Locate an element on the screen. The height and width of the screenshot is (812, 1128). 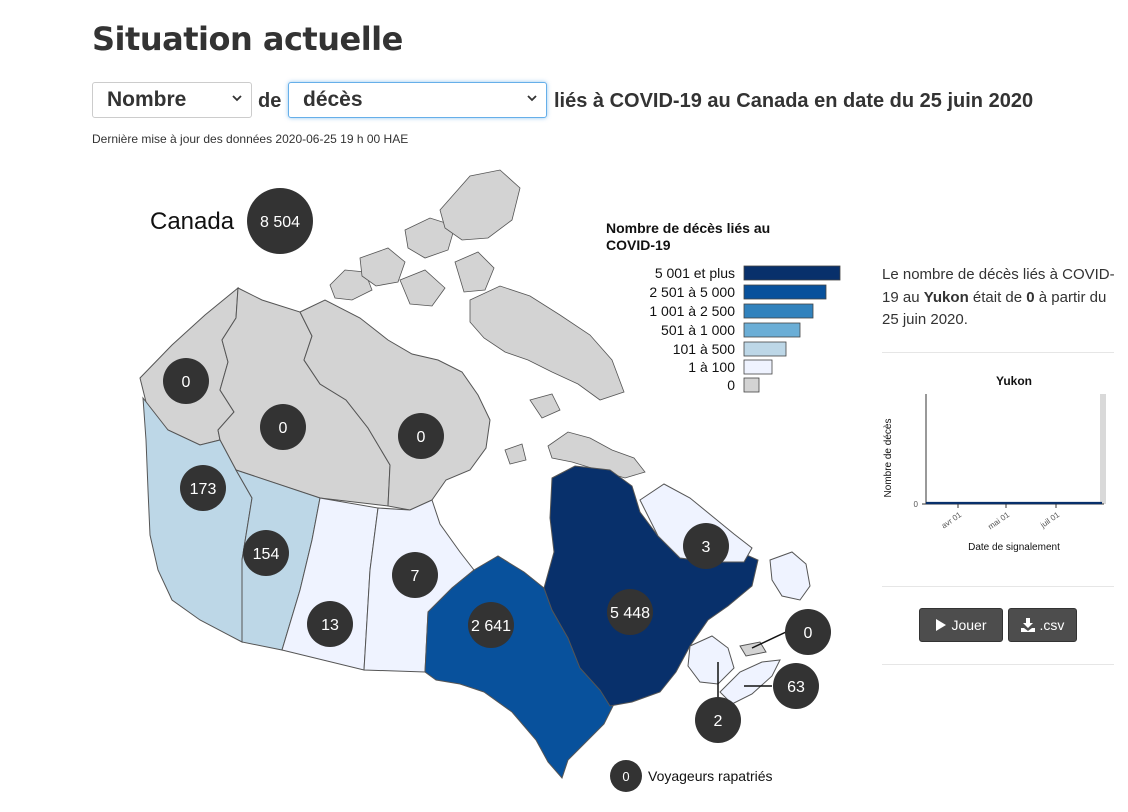
bubble-ab: 154 is located at coordinates (266, 553).